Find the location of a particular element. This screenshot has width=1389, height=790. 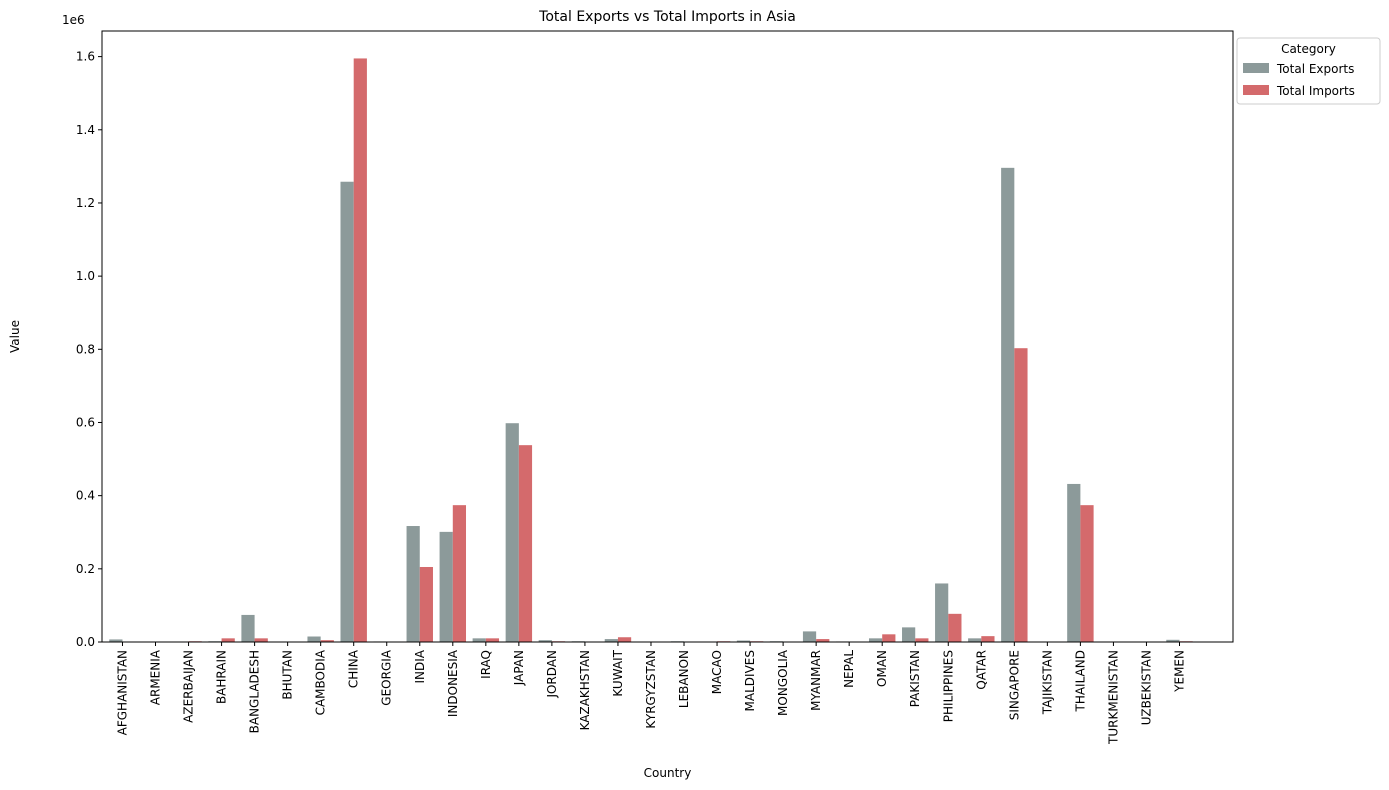

x-tick-label: BAHRAIN is located at coordinates (222, 677).